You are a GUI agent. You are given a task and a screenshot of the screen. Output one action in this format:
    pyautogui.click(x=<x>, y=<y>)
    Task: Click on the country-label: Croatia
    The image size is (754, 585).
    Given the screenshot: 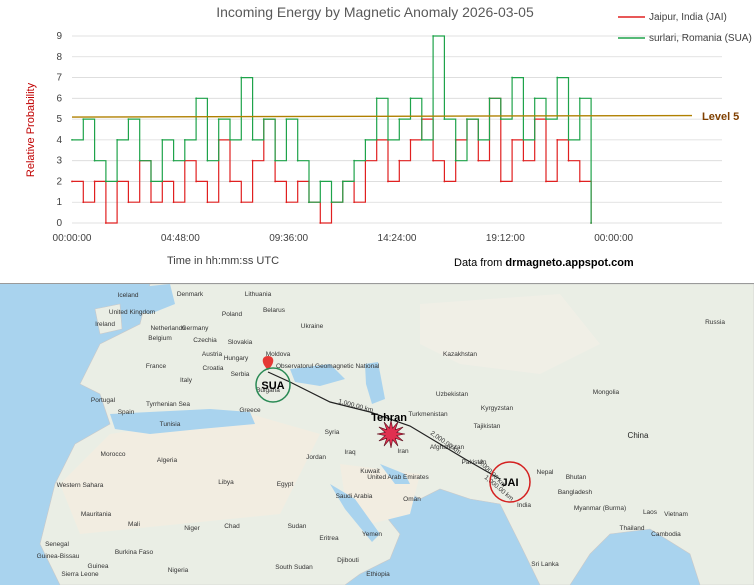 What is the action you would take?
    pyautogui.click(x=213, y=368)
    